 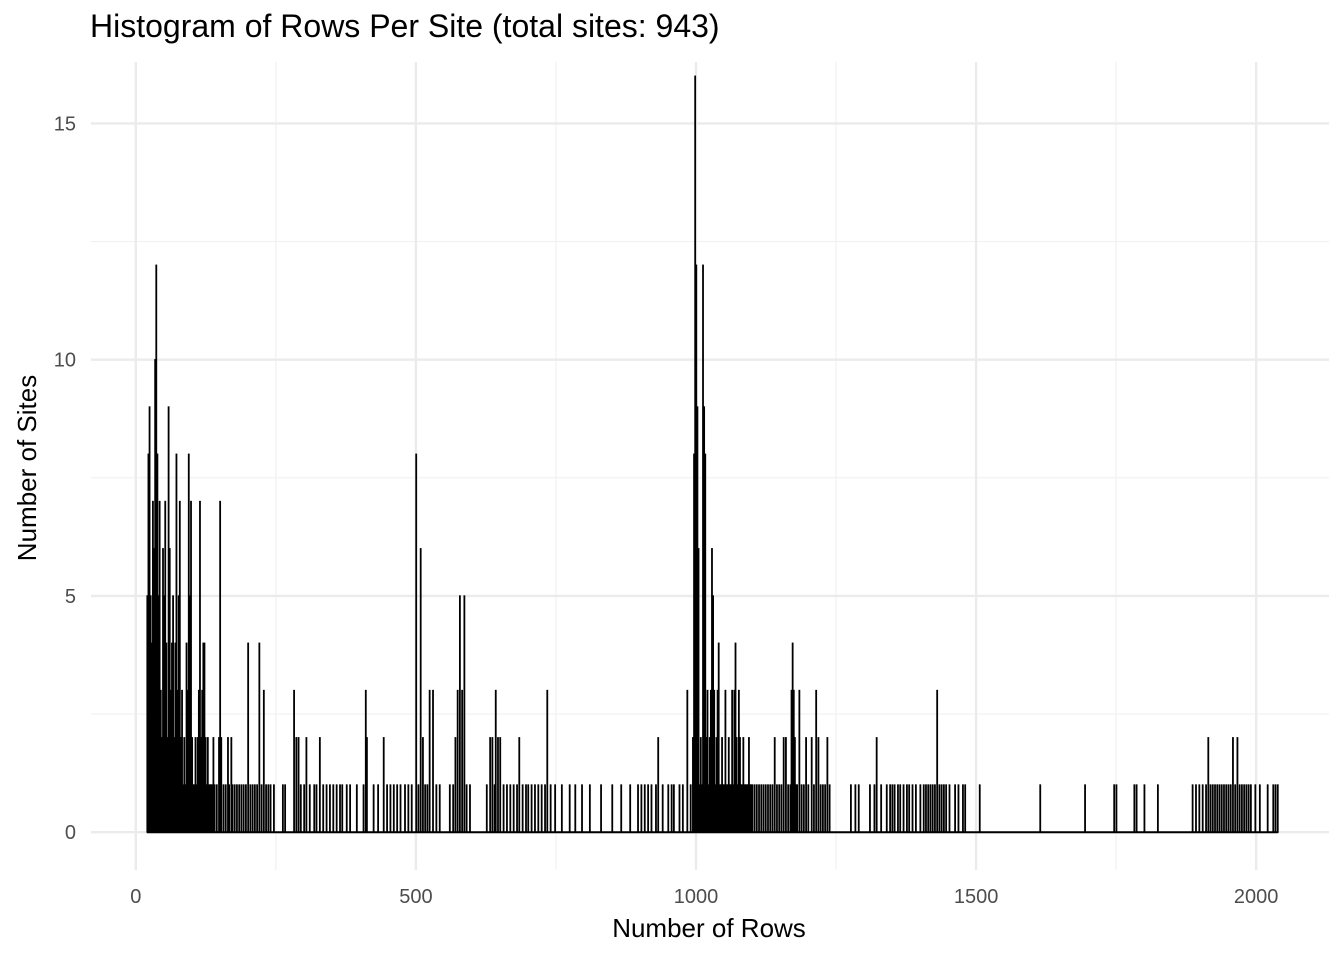 What do you see at coordinates (70, 597) in the screenshot?
I see `y-tick-label: 5` at bounding box center [70, 597].